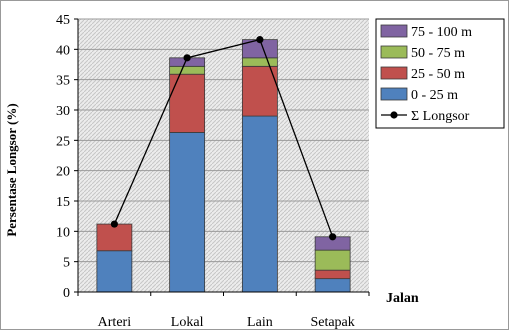 This screenshot has width=509, height=330. I want to click on legend-label: 75 - 100 m, so click(441, 32).